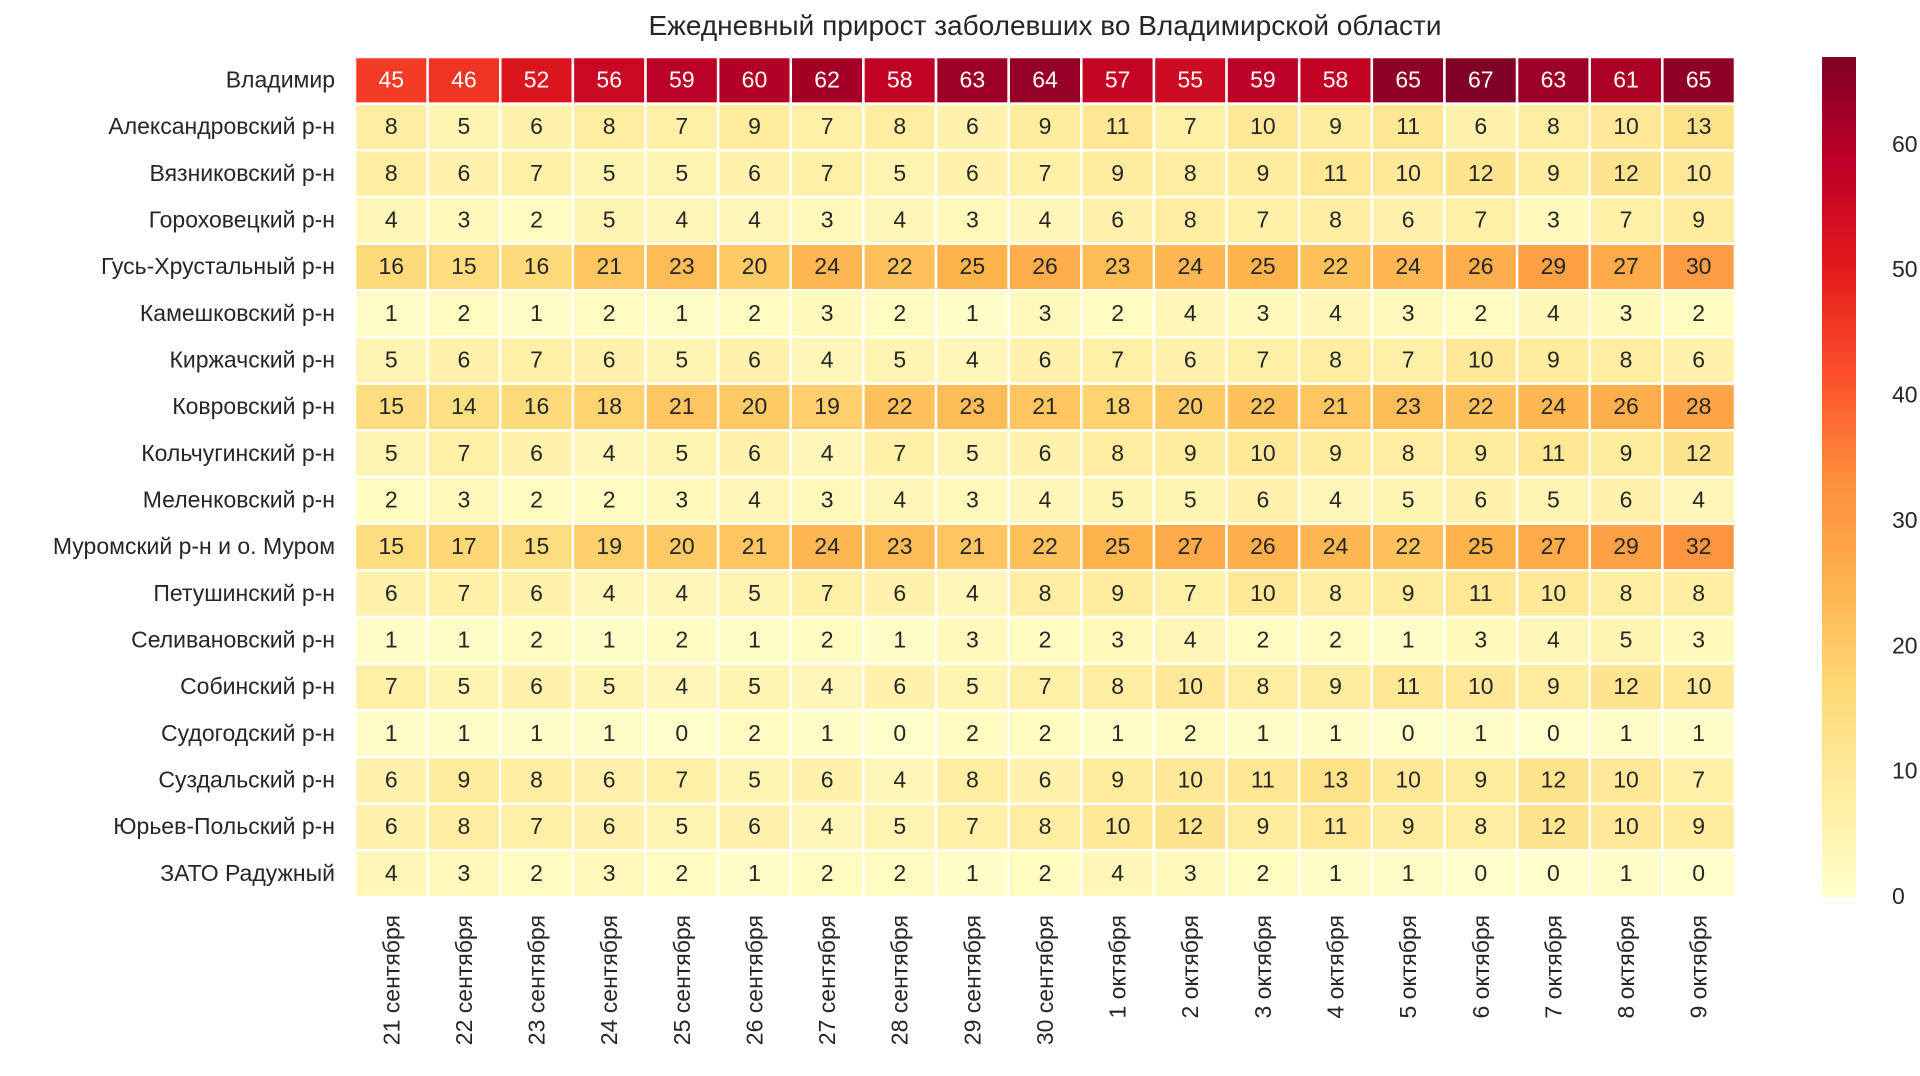 This screenshot has width=1920, height=1076. I want to click on row-label: Собинский р-н, so click(257, 686).